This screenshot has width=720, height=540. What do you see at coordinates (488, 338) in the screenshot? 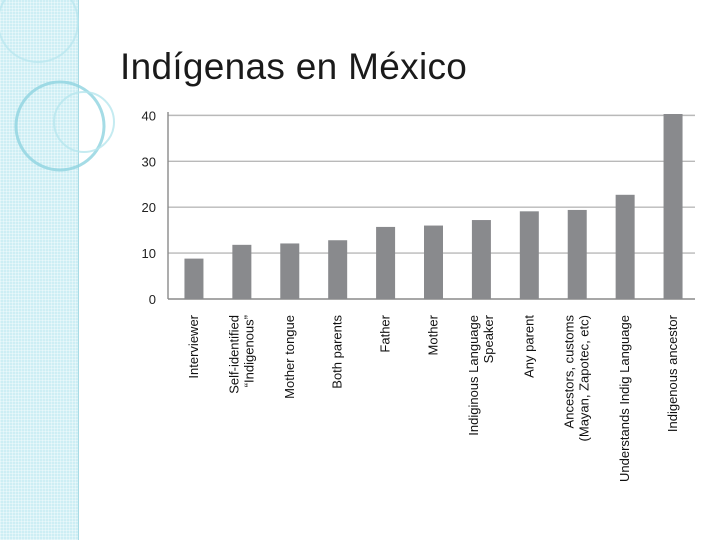
I see `category-label: Speaker` at bounding box center [488, 338].